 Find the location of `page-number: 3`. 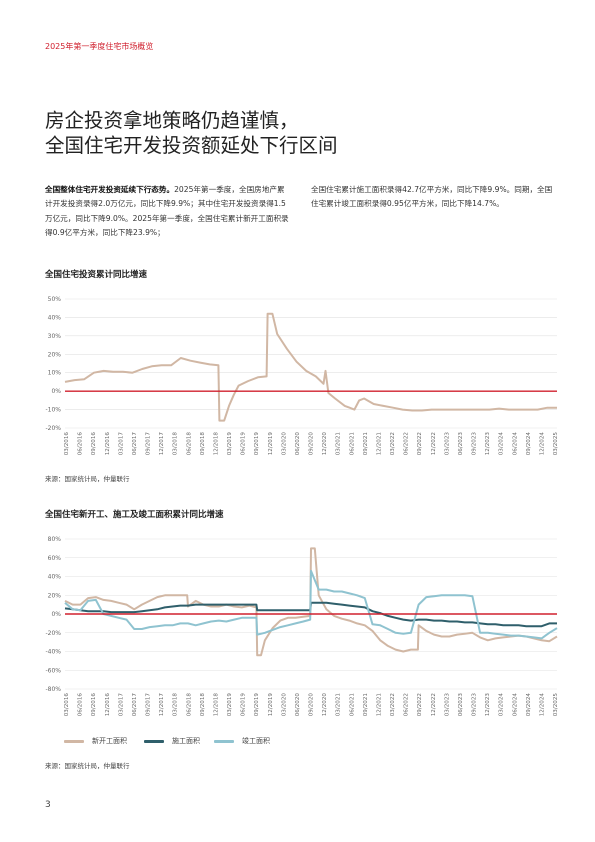

page-number: 3 is located at coordinates (48, 805).